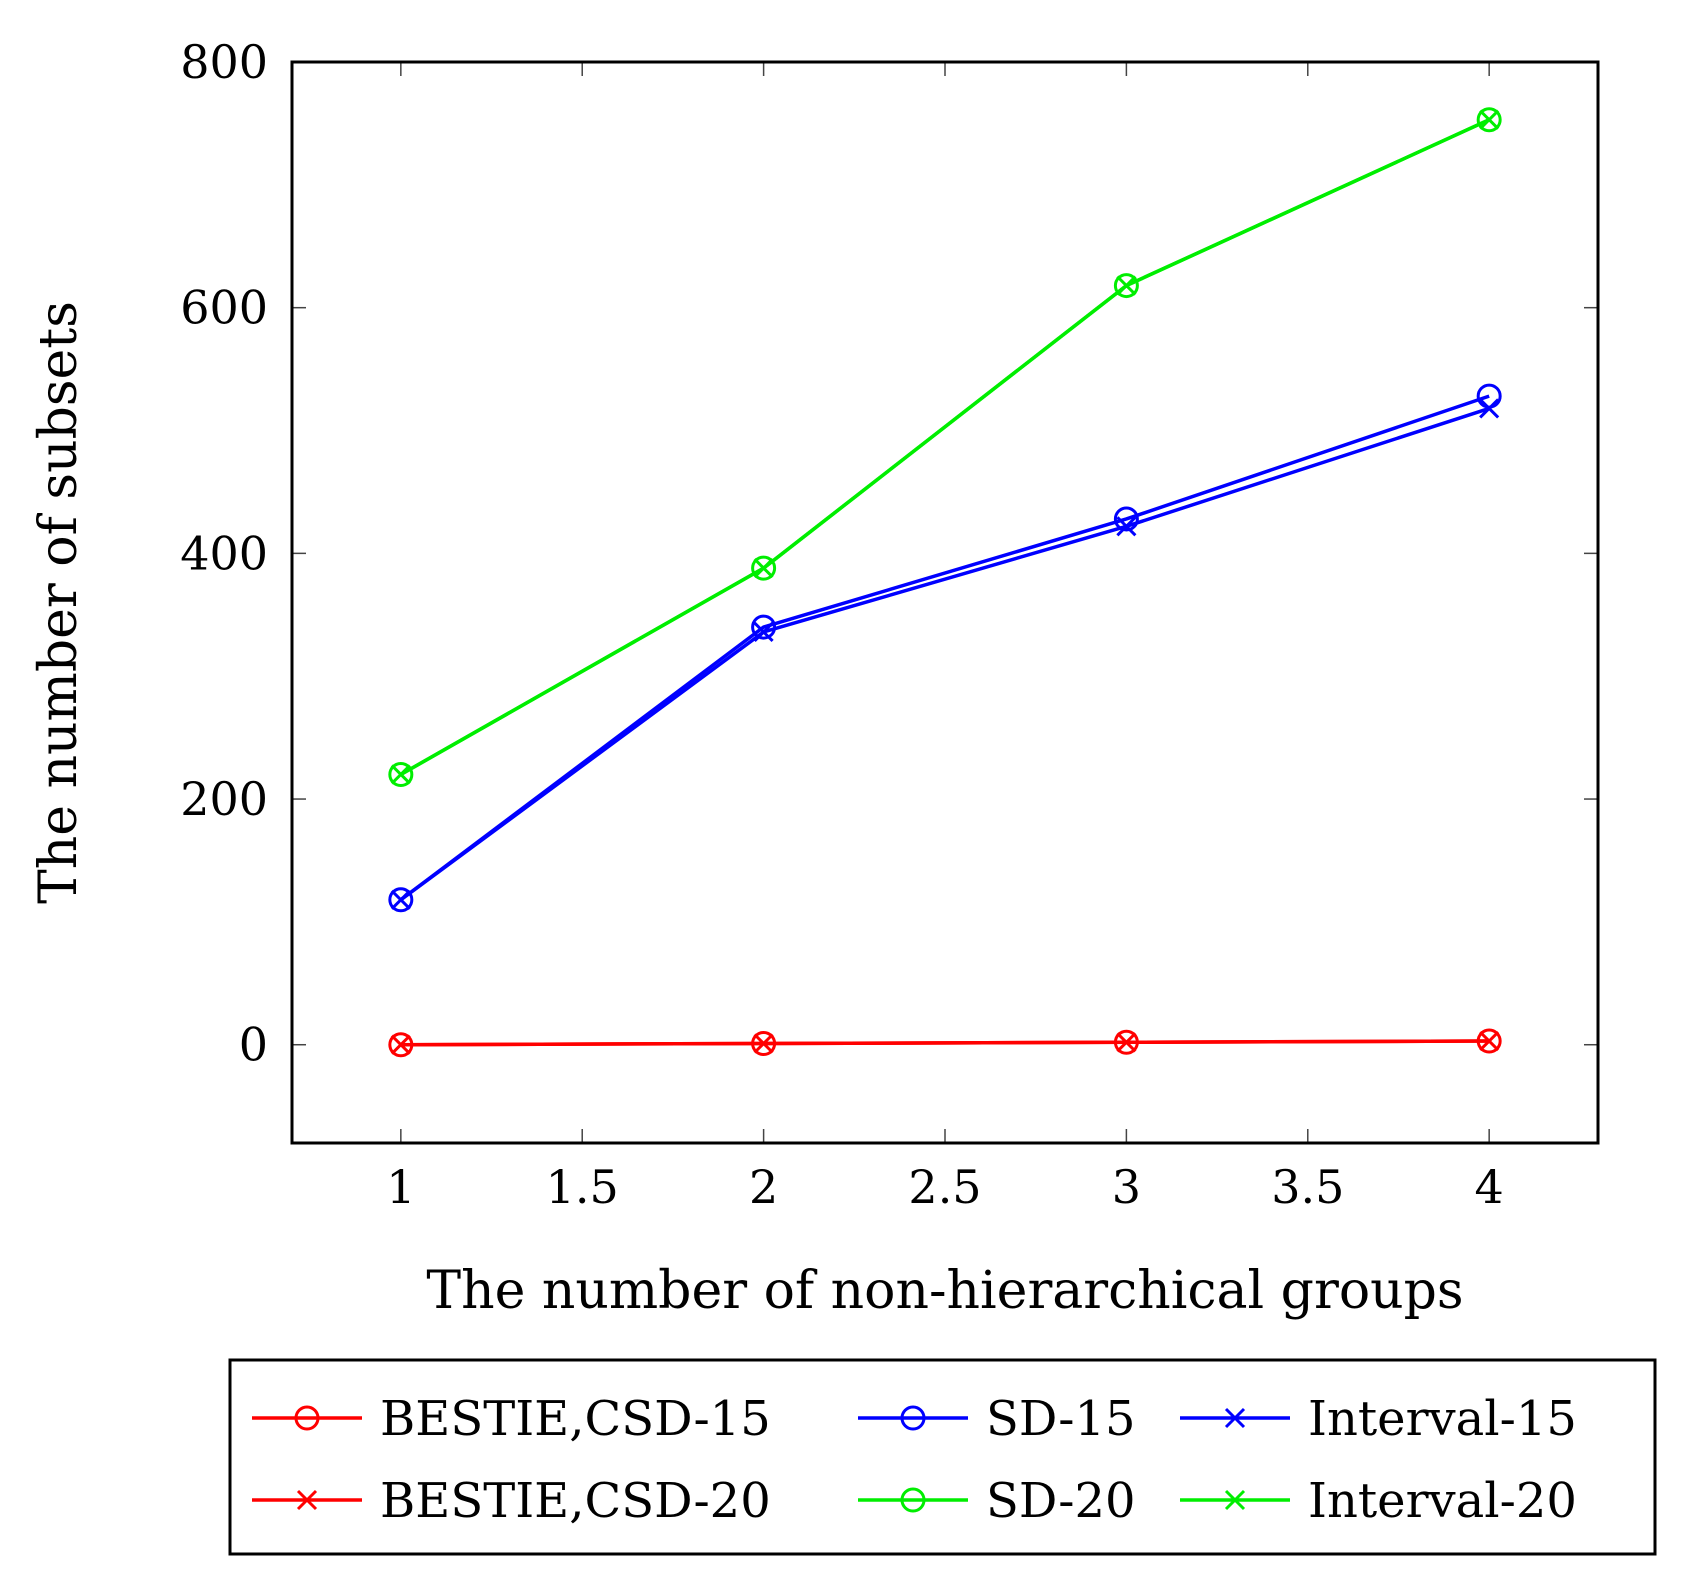 Image resolution: width=1685 pixels, height=1584 pixels. I want to click on legend-box, so click(942, 1457).